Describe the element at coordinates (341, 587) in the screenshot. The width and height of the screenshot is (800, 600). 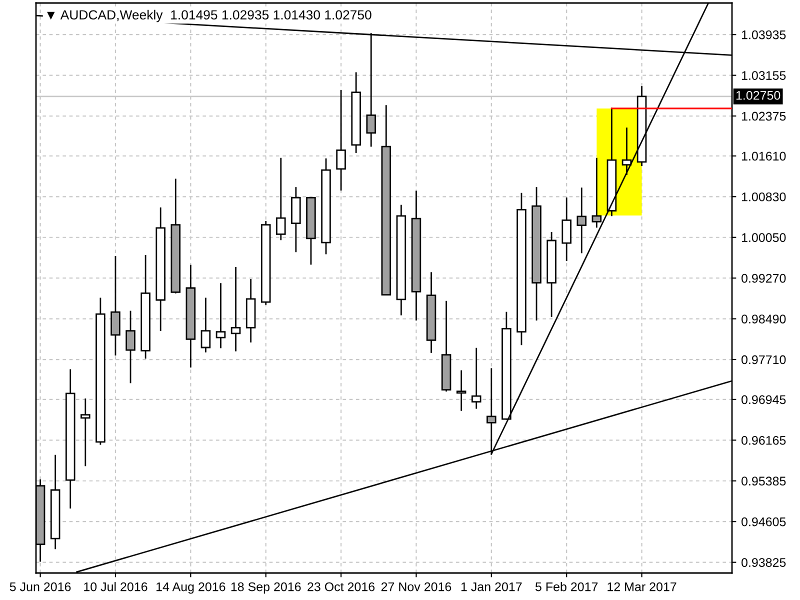
I see `x-tick-label: 23 Oct 2016` at that location.